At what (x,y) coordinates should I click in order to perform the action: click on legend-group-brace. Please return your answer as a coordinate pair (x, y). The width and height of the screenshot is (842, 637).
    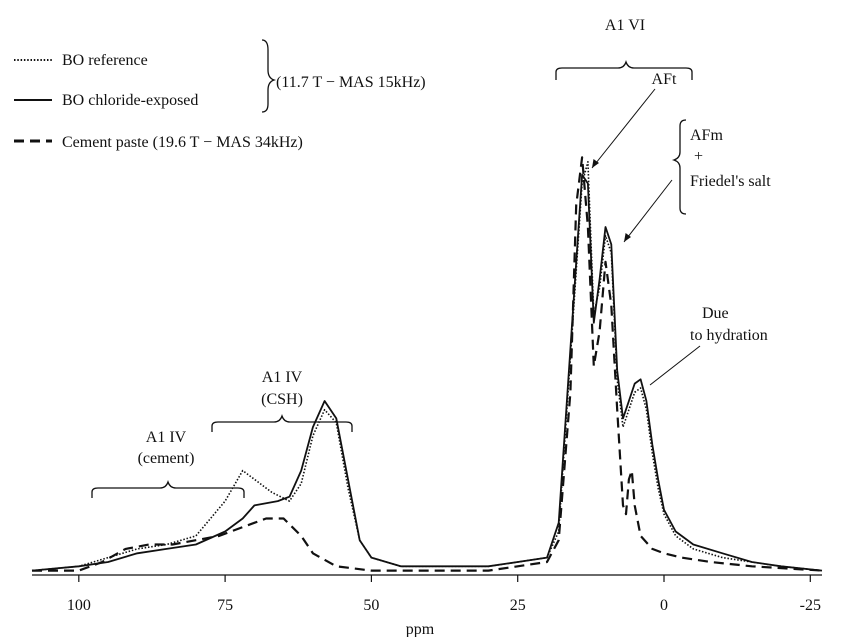
    Looking at the image, I should click on (269, 76).